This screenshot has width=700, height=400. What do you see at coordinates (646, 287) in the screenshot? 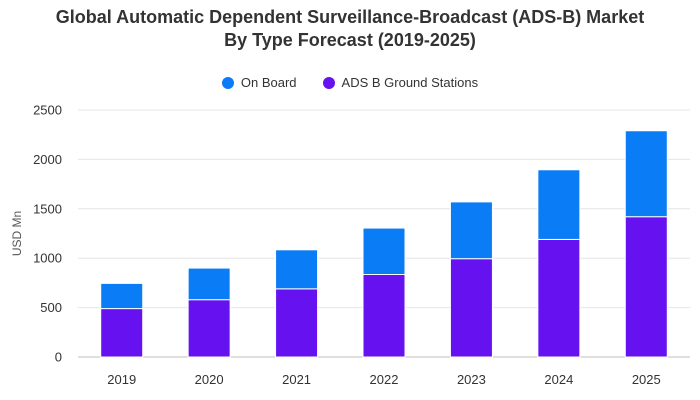
I see `bar-ads-b-ground-stations-2025` at bounding box center [646, 287].